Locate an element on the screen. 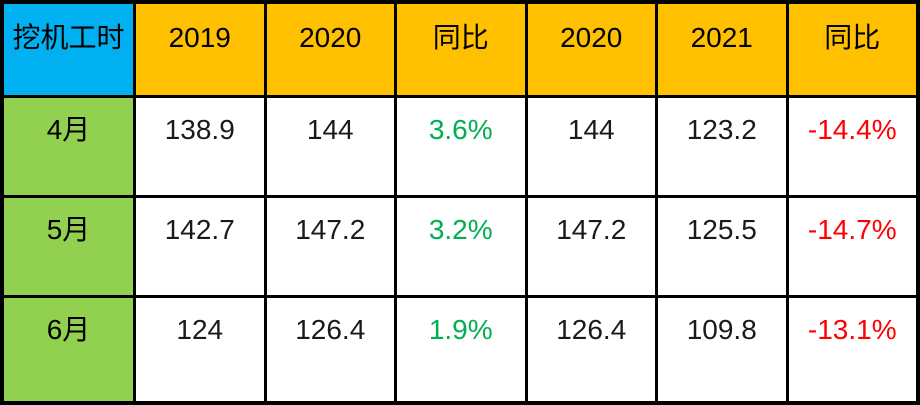 Image resolution: width=920 pixels, height=405 pixels. cell-jun-2020-b: 126.4 is located at coordinates (591, 349).